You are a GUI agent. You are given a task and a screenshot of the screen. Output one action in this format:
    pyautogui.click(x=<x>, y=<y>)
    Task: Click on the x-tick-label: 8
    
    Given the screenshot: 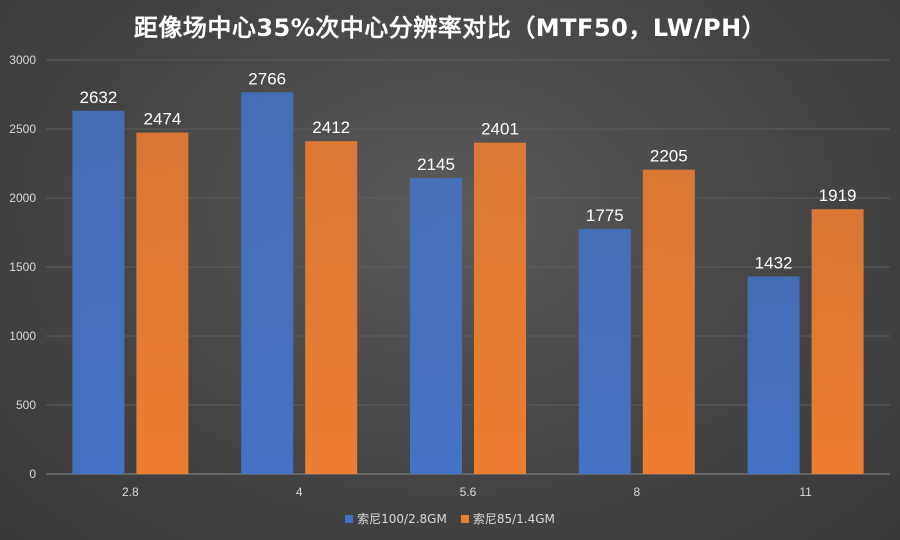 What is the action you would take?
    pyautogui.click(x=636, y=492)
    